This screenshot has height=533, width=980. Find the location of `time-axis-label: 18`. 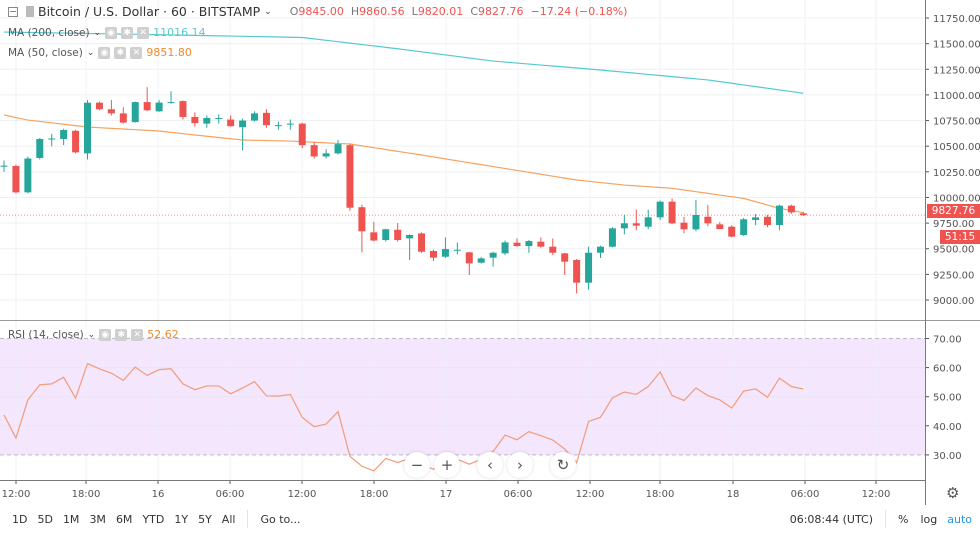

time-axis-label: 18 is located at coordinates (733, 494).